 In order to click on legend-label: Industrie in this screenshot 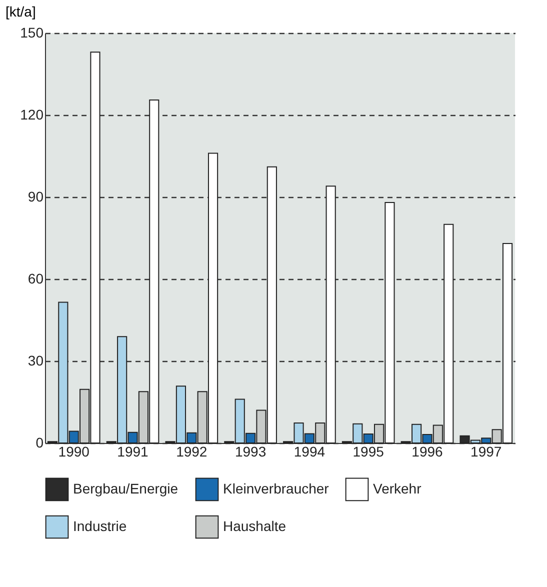, I will do `click(100, 526)`.